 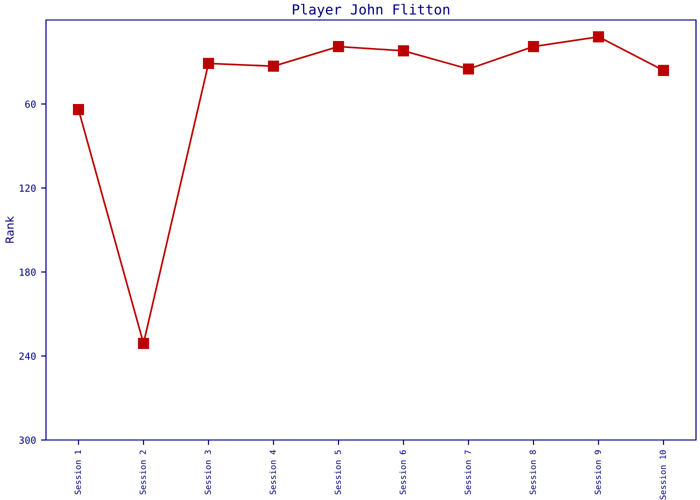 I want to click on y-axis-title: Rank, so click(x=9, y=229).